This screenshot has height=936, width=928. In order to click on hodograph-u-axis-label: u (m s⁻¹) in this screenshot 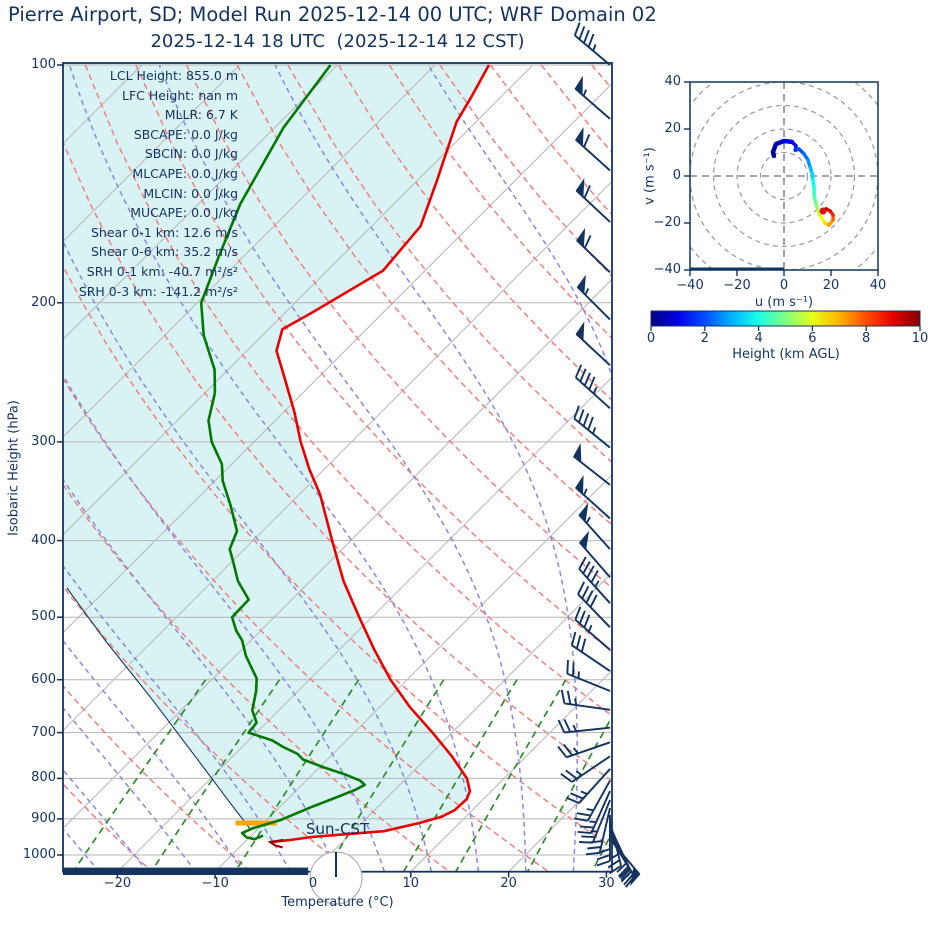, I will do `click(784, 302)`.